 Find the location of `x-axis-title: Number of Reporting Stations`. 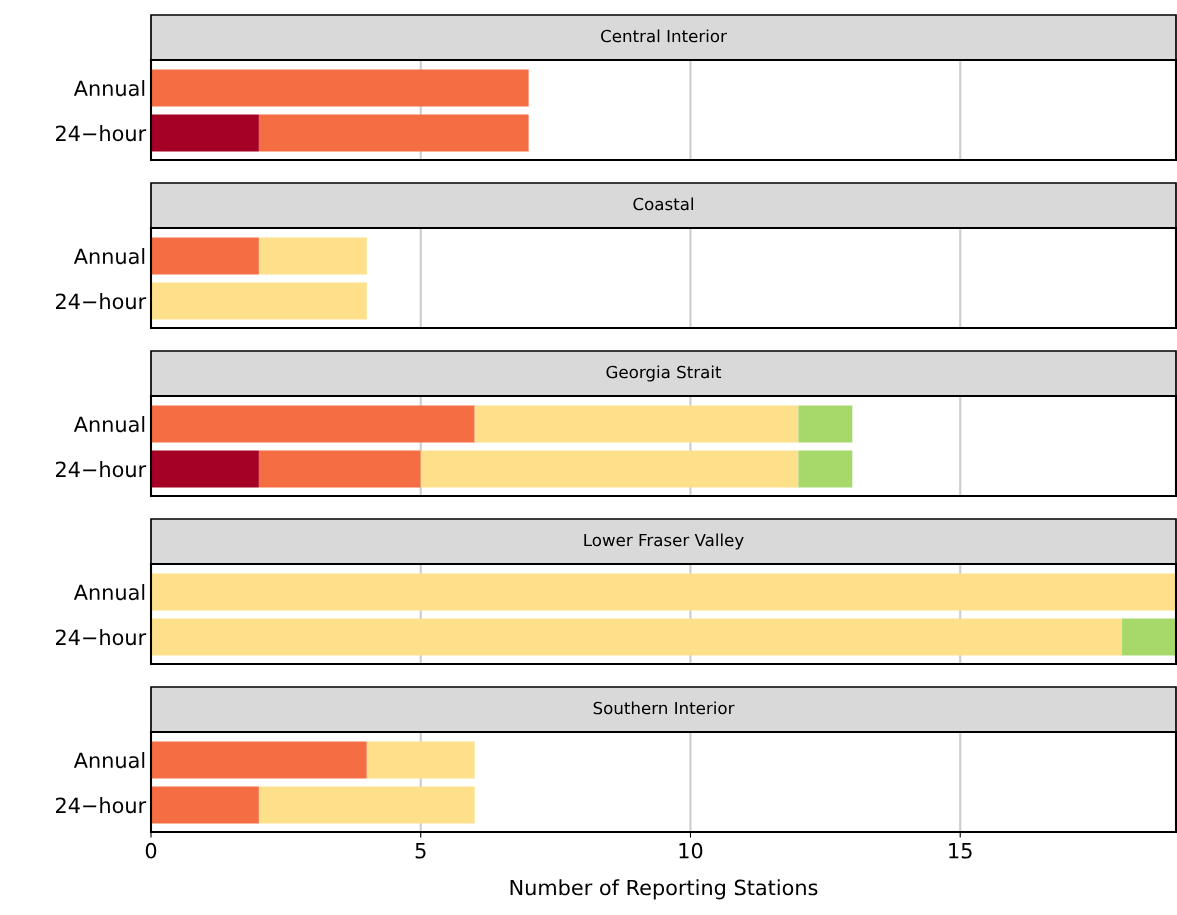

x-axis-title: Number of Reporting Stations is located at coordinates (664, 889).